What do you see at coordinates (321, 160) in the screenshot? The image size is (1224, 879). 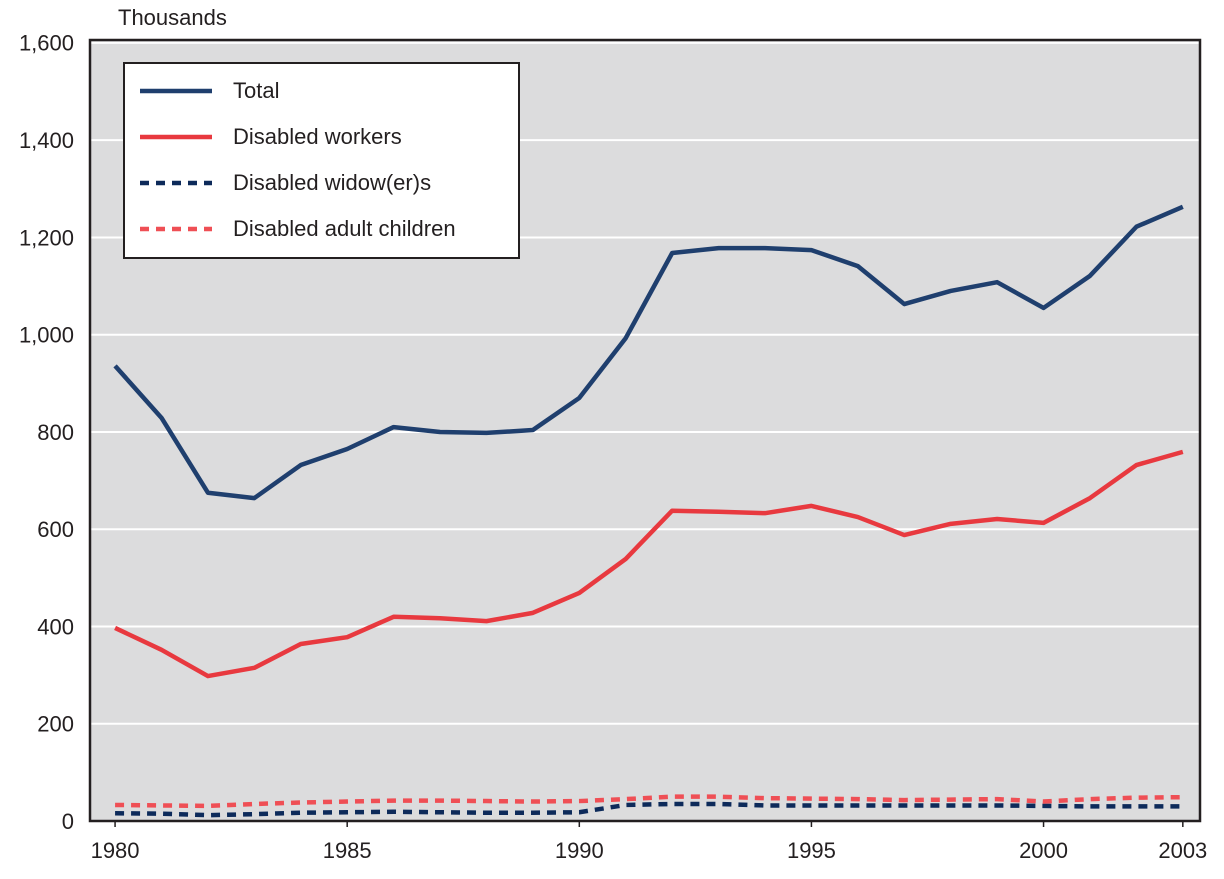 I see `legend-box` at bounding box center [321, 160].